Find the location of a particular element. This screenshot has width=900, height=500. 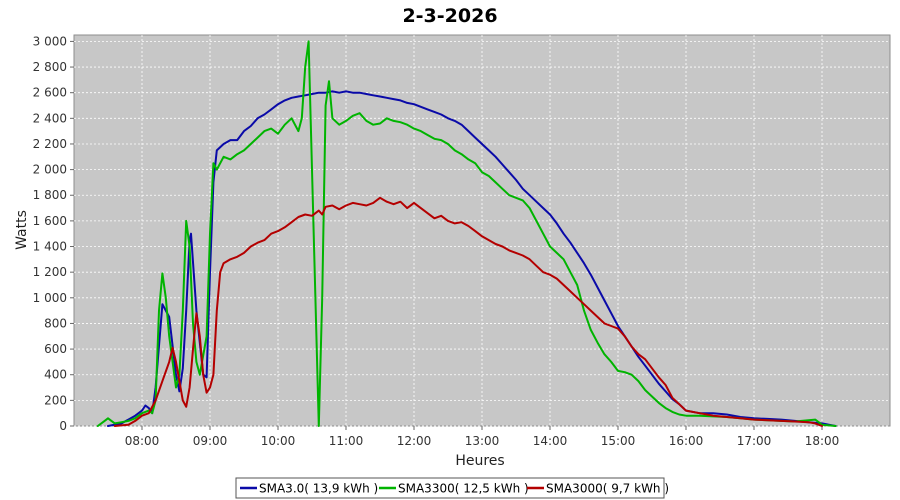

chart-title: 2-3-2026 is located at coordinates (449, 16).